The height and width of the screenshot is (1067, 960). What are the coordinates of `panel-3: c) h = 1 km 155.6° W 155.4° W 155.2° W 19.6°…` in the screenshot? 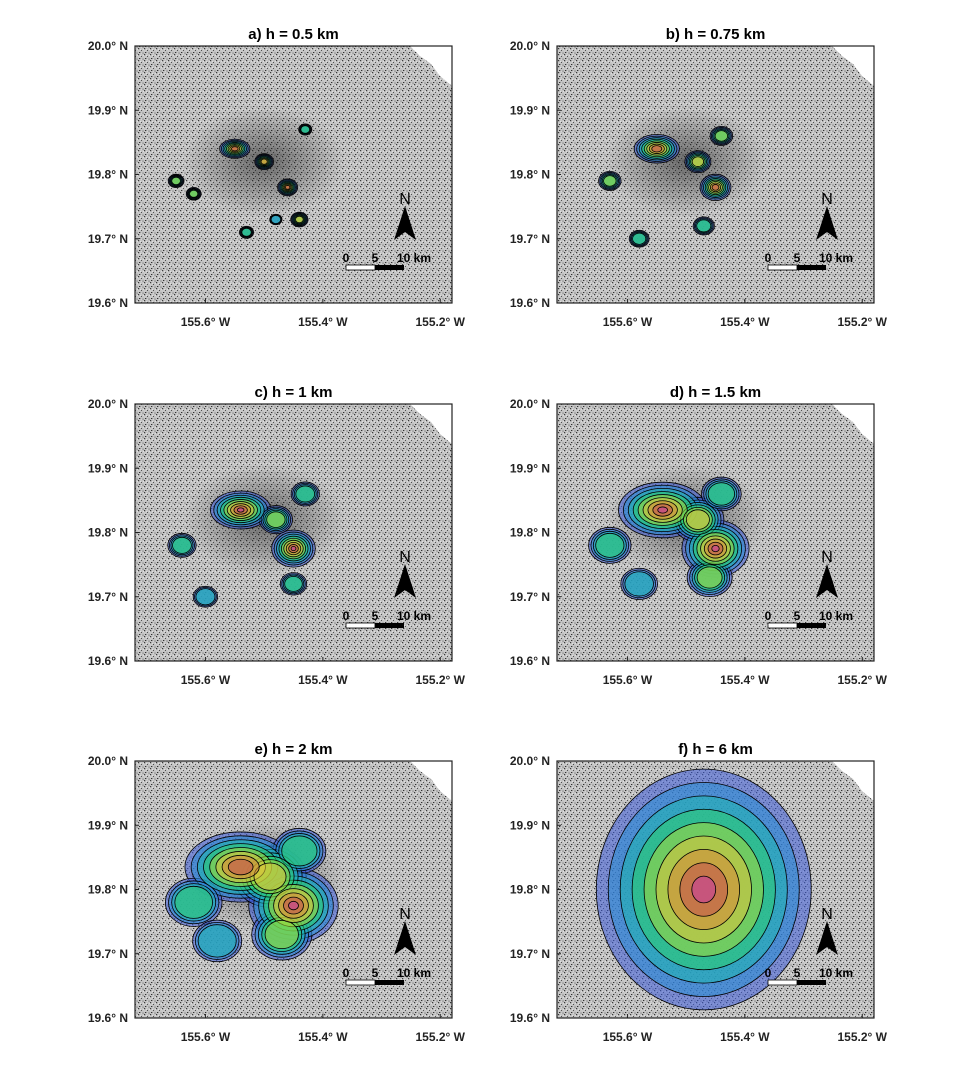 It's located at (277, 535).